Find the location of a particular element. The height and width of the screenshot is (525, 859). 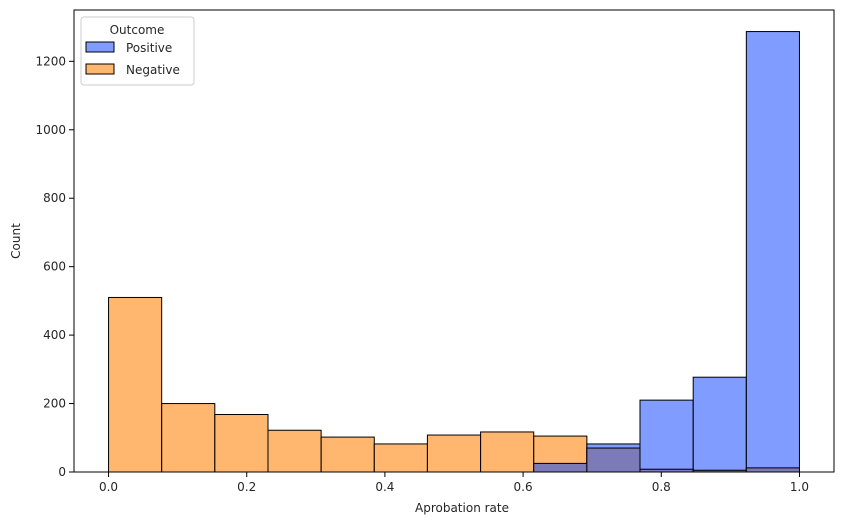

legend: Outcome Positive Negative is located at coordinates (137, 51).